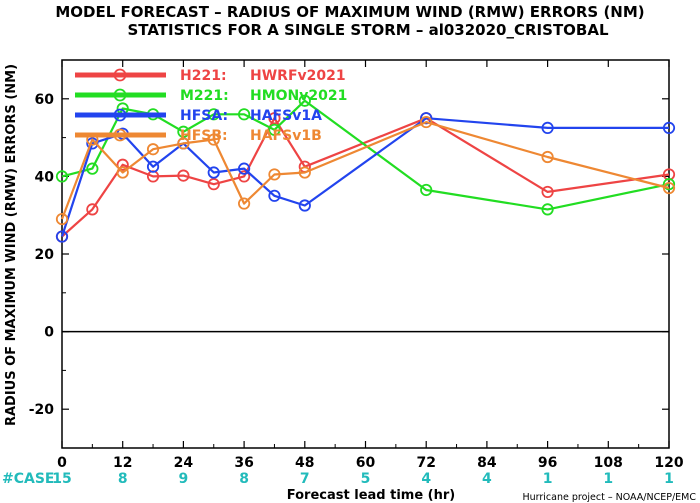 The width and height of the screenshot is (700, 503). Describe the element at coordinates (371, 495) in the screenshot. I see `x-axis-label: Forecast lead time (hr)` at that location.